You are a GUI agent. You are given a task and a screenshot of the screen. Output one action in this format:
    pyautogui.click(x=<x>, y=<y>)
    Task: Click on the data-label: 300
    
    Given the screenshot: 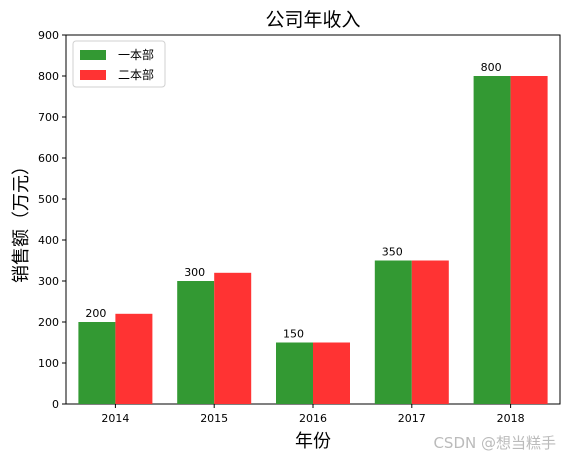 What is the action you would take?
    pyautogui.click(x=194, y=272)
    